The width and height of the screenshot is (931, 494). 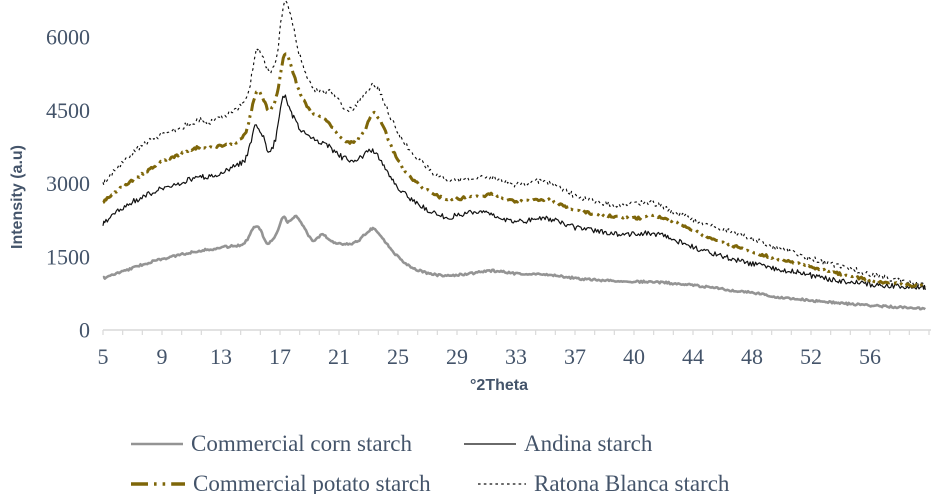 What do you see at coordinates (516, 356) in the screenshot?
I see `x-tick-label: 33` at bounding box center [516, 356].